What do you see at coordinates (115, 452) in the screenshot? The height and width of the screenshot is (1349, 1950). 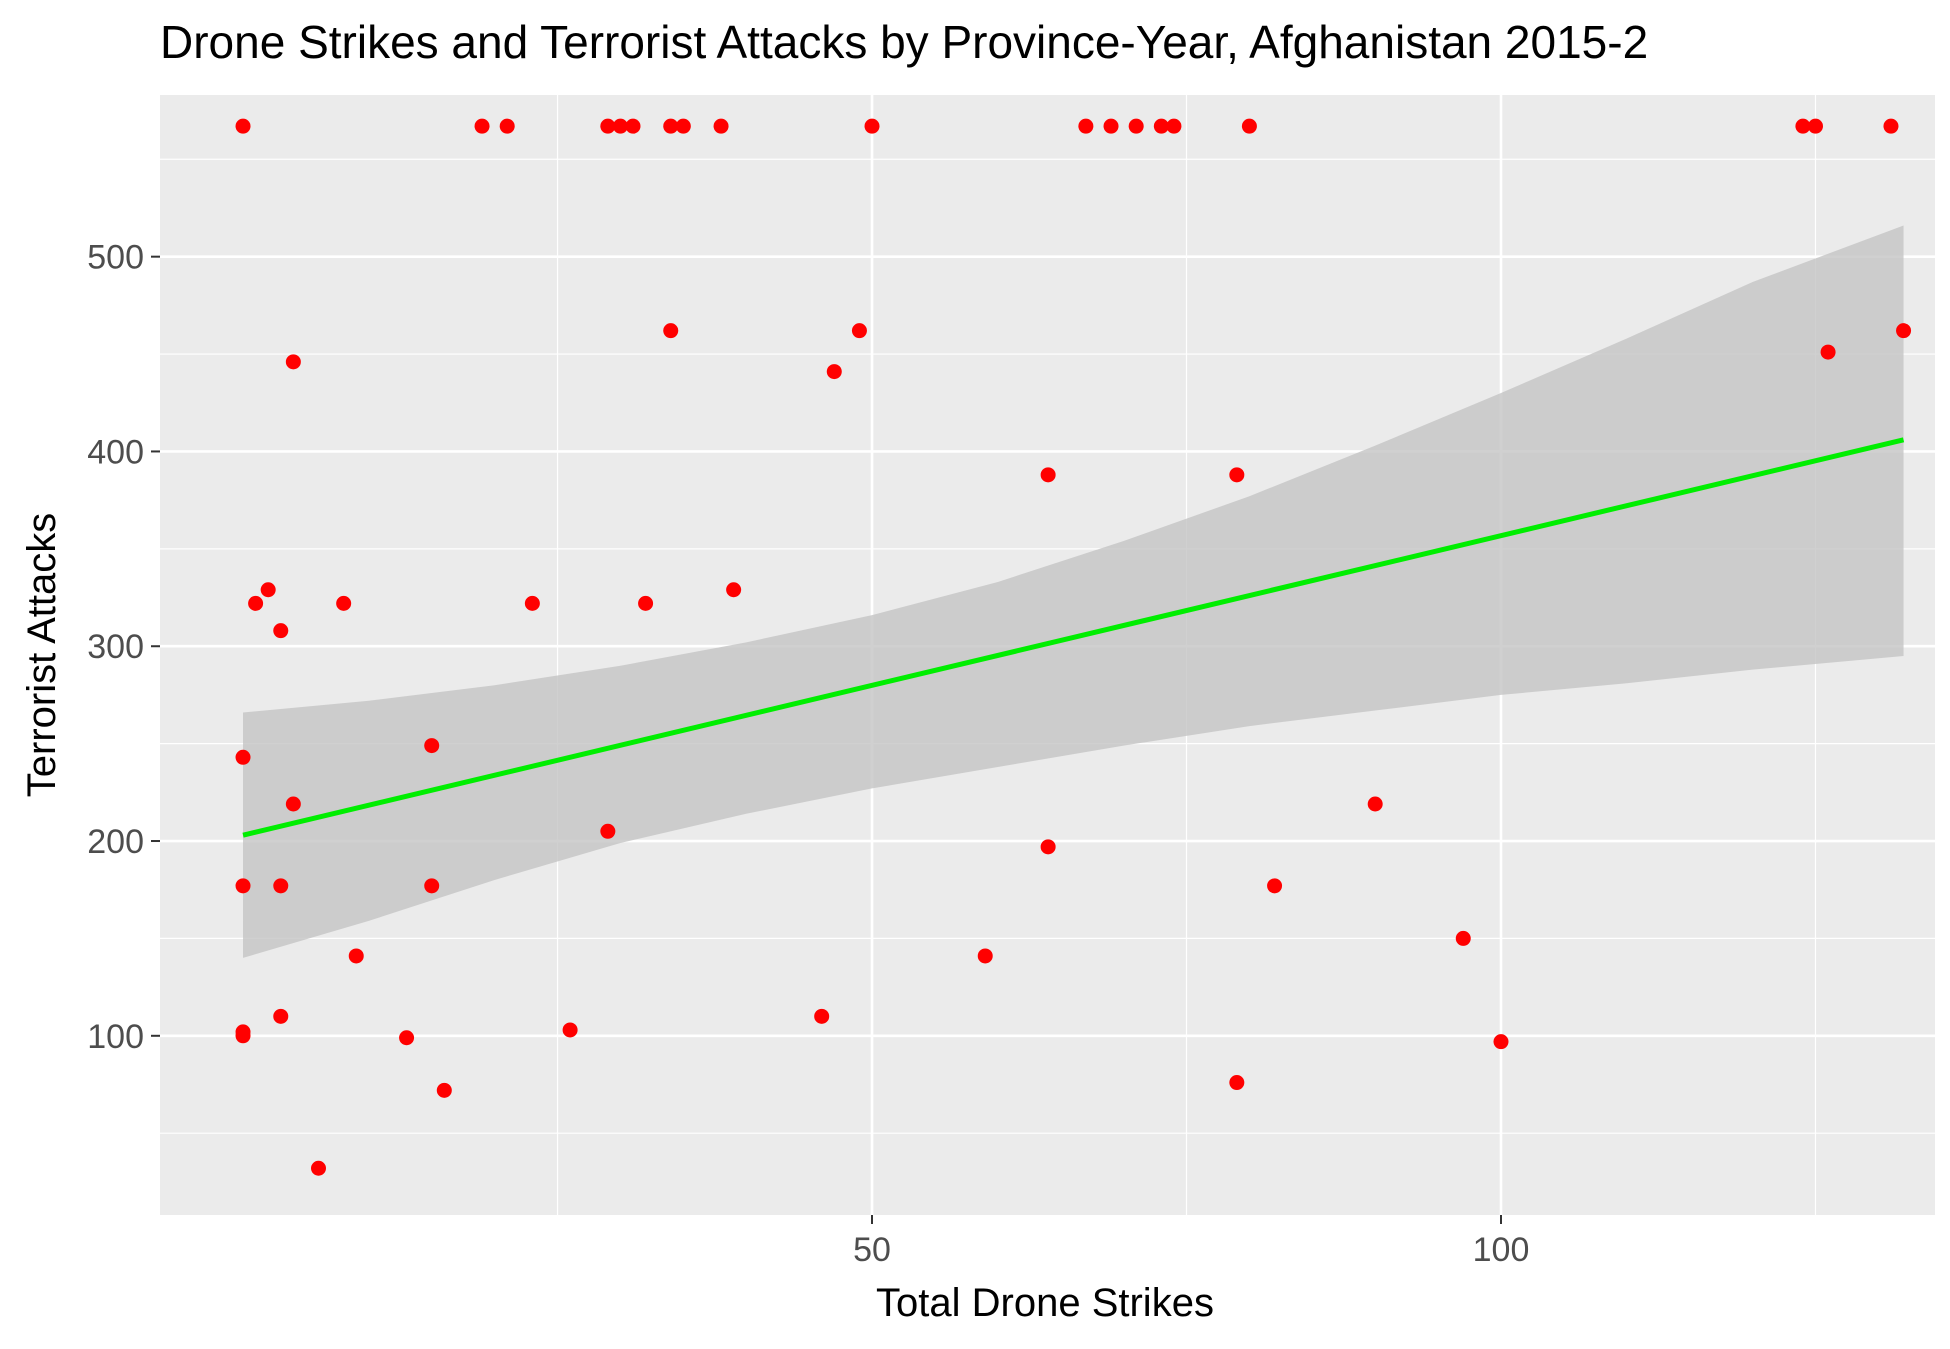 I see `y-tick-label: 400` at bounding box center [115, 452].